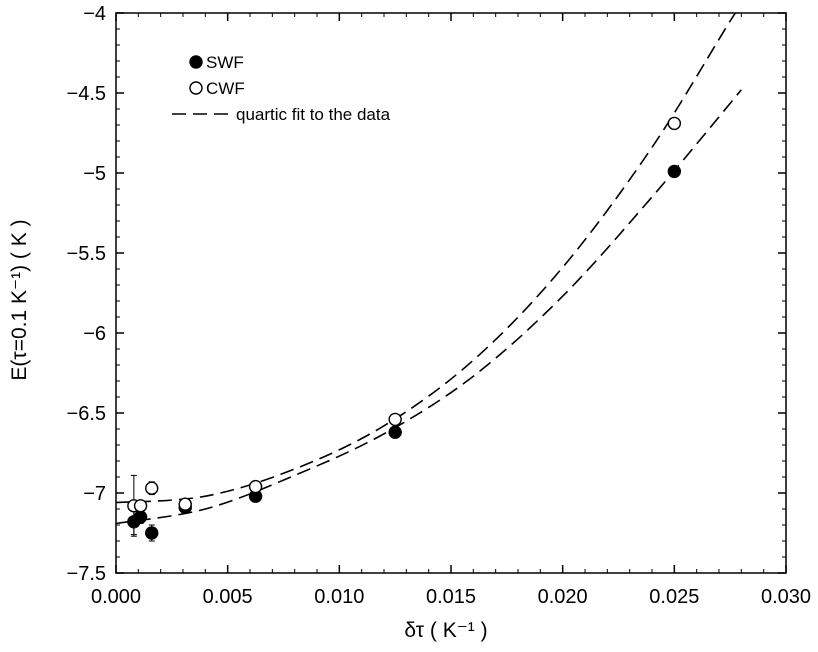 Image resolution: width=818 pixels, height=652 pixels. I want to click on x-tick-label: 0.015, so click(451, 597).